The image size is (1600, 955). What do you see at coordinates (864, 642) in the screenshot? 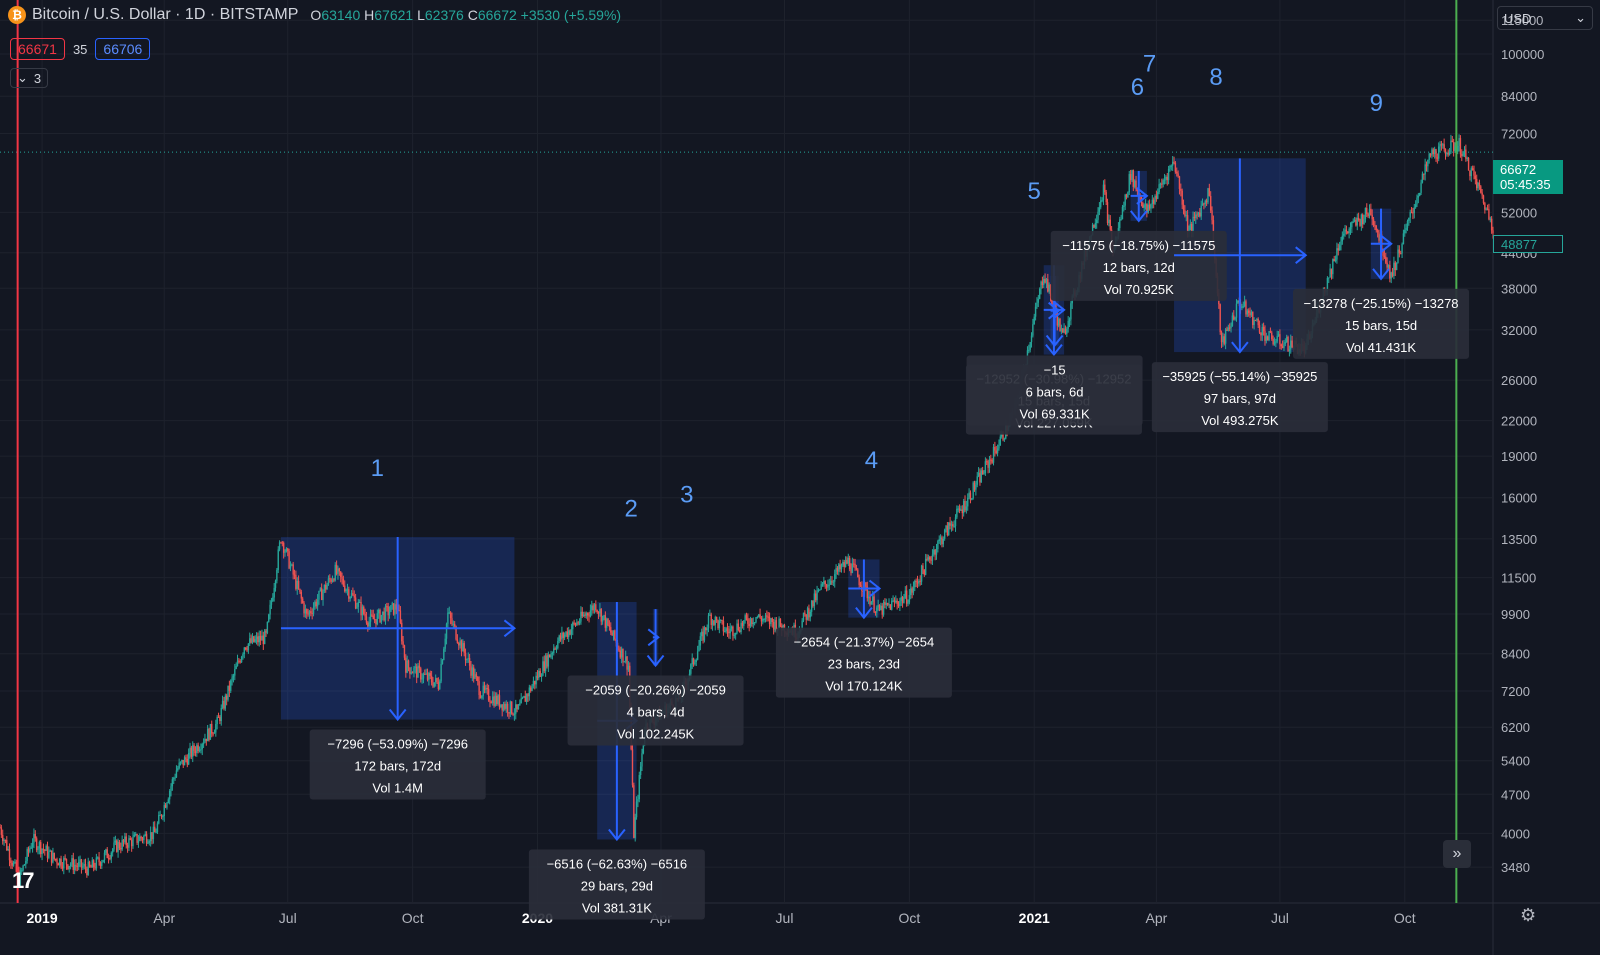
I see `measurement-label-text: −2654 (−21.37%) −2654` at bounding box center [864, 642].